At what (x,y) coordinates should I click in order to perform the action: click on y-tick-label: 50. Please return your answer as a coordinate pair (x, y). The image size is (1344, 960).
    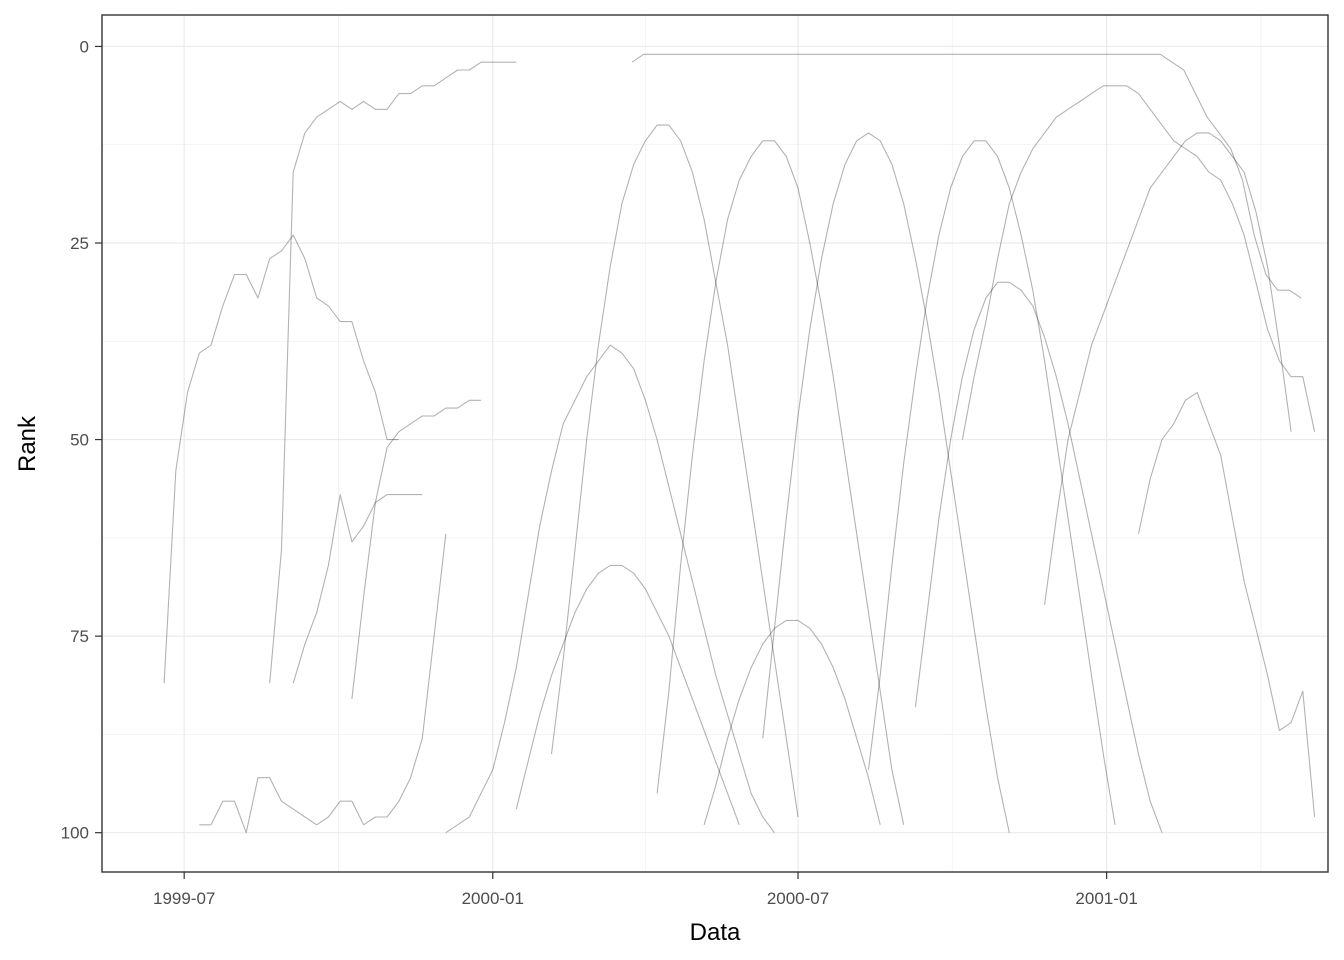
    Looking at the image, I should click on (79, 440).